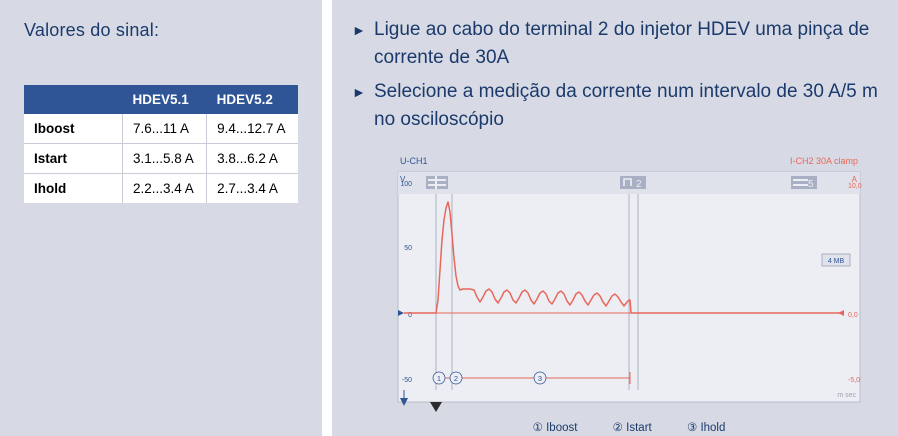 The image size is (898, 436). What do you see at coordinates (164, 129) in the screenshot?
I see `cell-iboost-hdev51: 7.6...11 A` at bounding box center [164, 129].